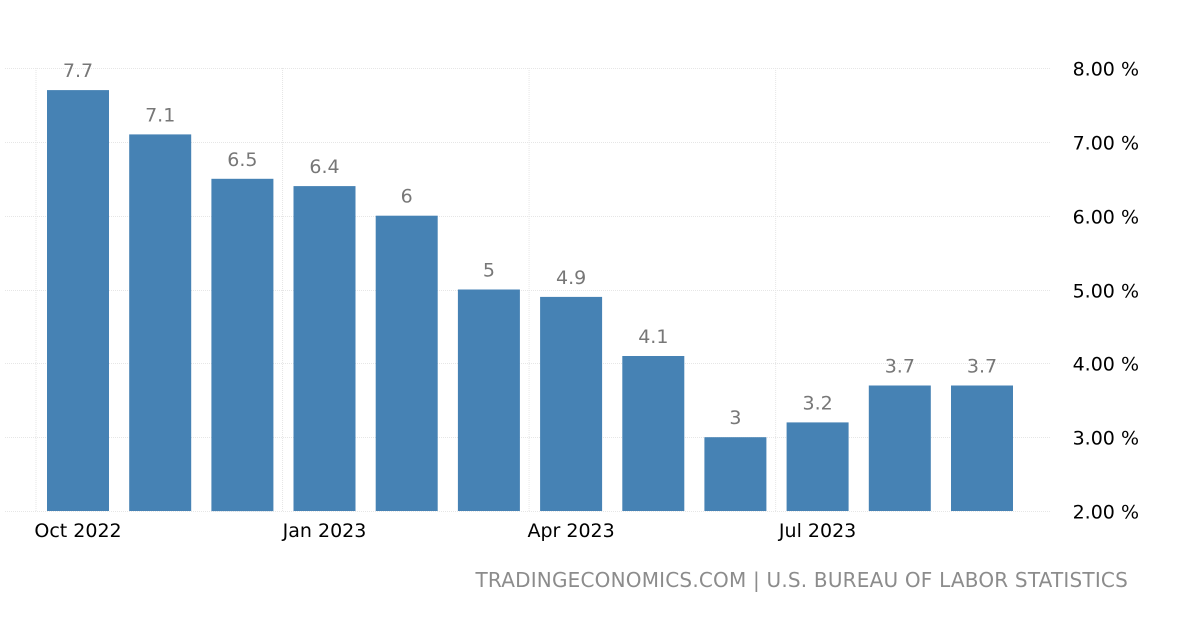 This screenshot has width=1189, height=623. I want to click on bar-value-label: 4.9, so click(571, 278).